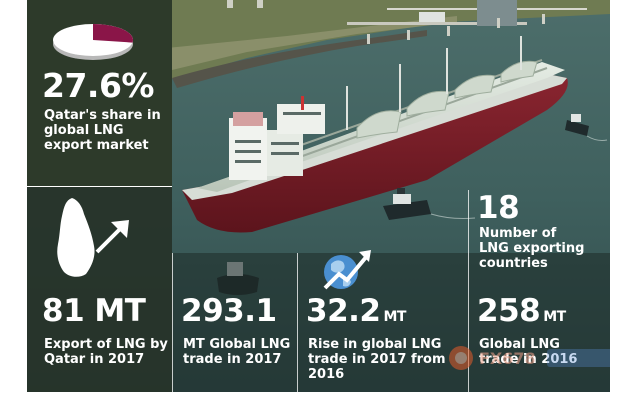 The image size is (640, 400). I want to click on rise-unit: MT, so click(395, 317).